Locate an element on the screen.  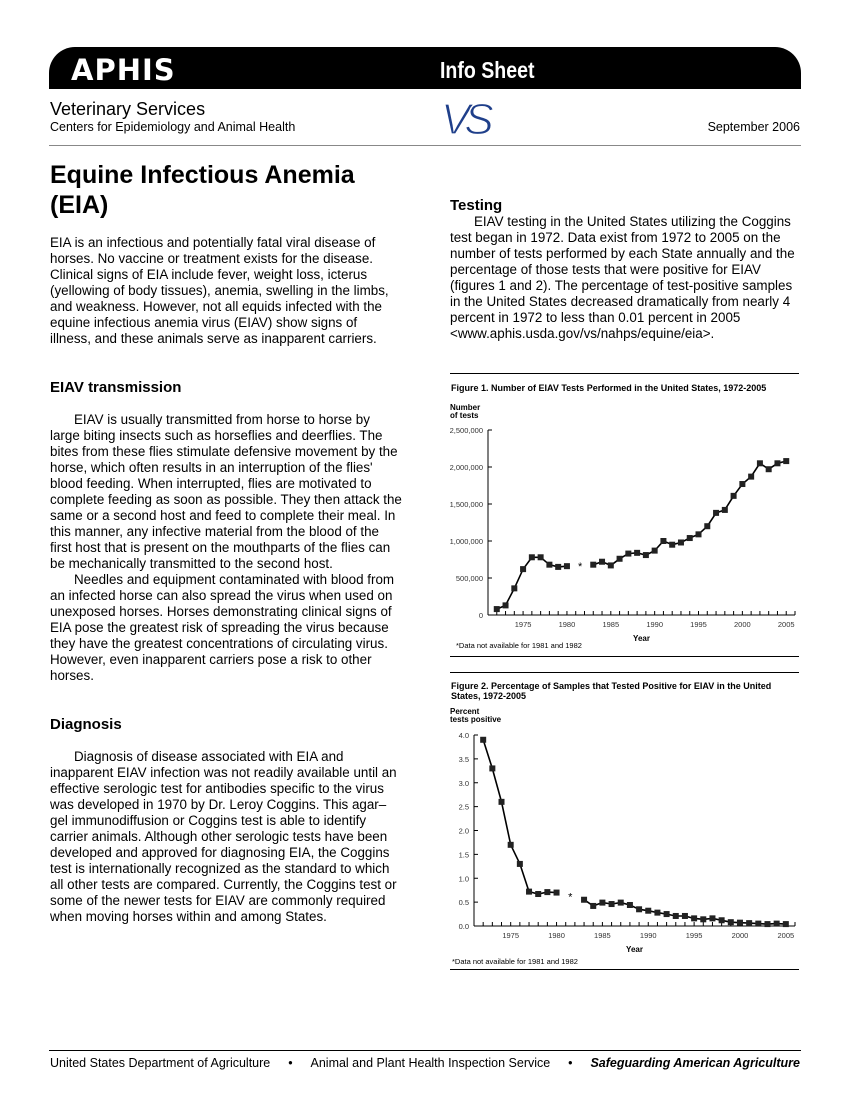
x-tick-label: 2000 is located at coordinates (740, 935).